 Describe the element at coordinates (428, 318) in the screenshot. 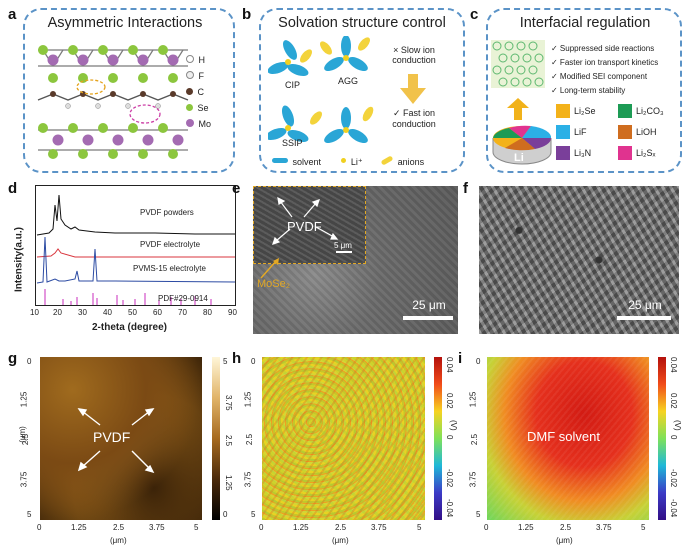

I see `sem-e-scale-bar` at that location.